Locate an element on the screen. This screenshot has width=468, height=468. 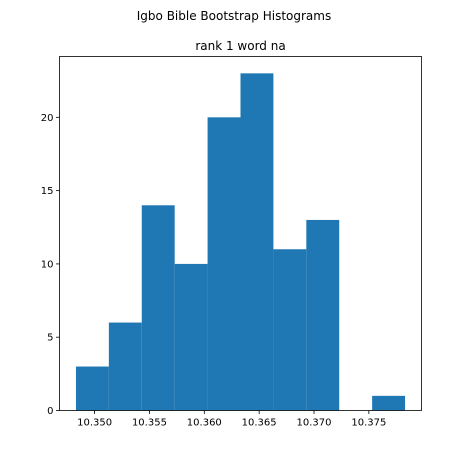
x-axis-ticks: 10.350 10.355 10.360 10.365 10.370 10.375 is located at coordinates (231, 419).